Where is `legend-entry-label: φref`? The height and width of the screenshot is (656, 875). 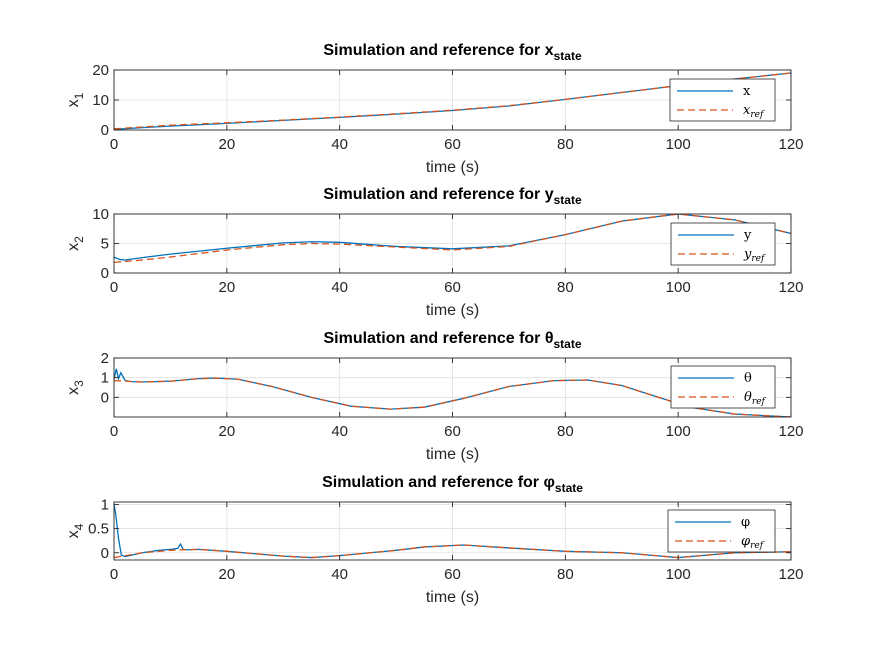
legend-entry-label: φref is located at coordinates (753, 542).